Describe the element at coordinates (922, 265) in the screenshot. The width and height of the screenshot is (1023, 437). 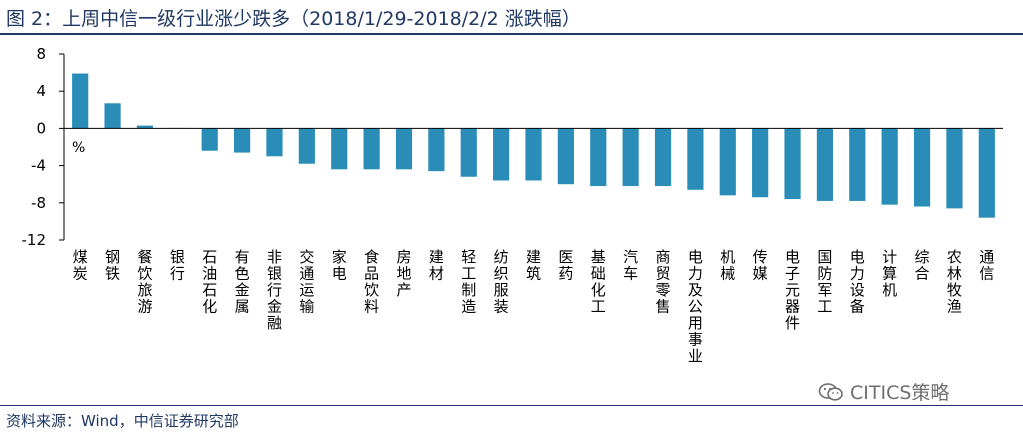
I see `x-tick-label-26: 综合` at that location.